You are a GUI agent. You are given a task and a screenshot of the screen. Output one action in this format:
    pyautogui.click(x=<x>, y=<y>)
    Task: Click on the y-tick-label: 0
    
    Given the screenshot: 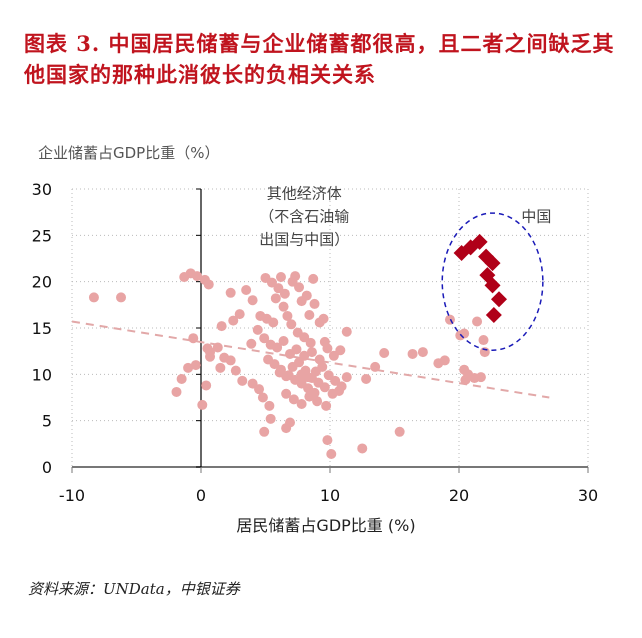 What is the action you would take?
    pyautogui.click(x=47, y=467)
    